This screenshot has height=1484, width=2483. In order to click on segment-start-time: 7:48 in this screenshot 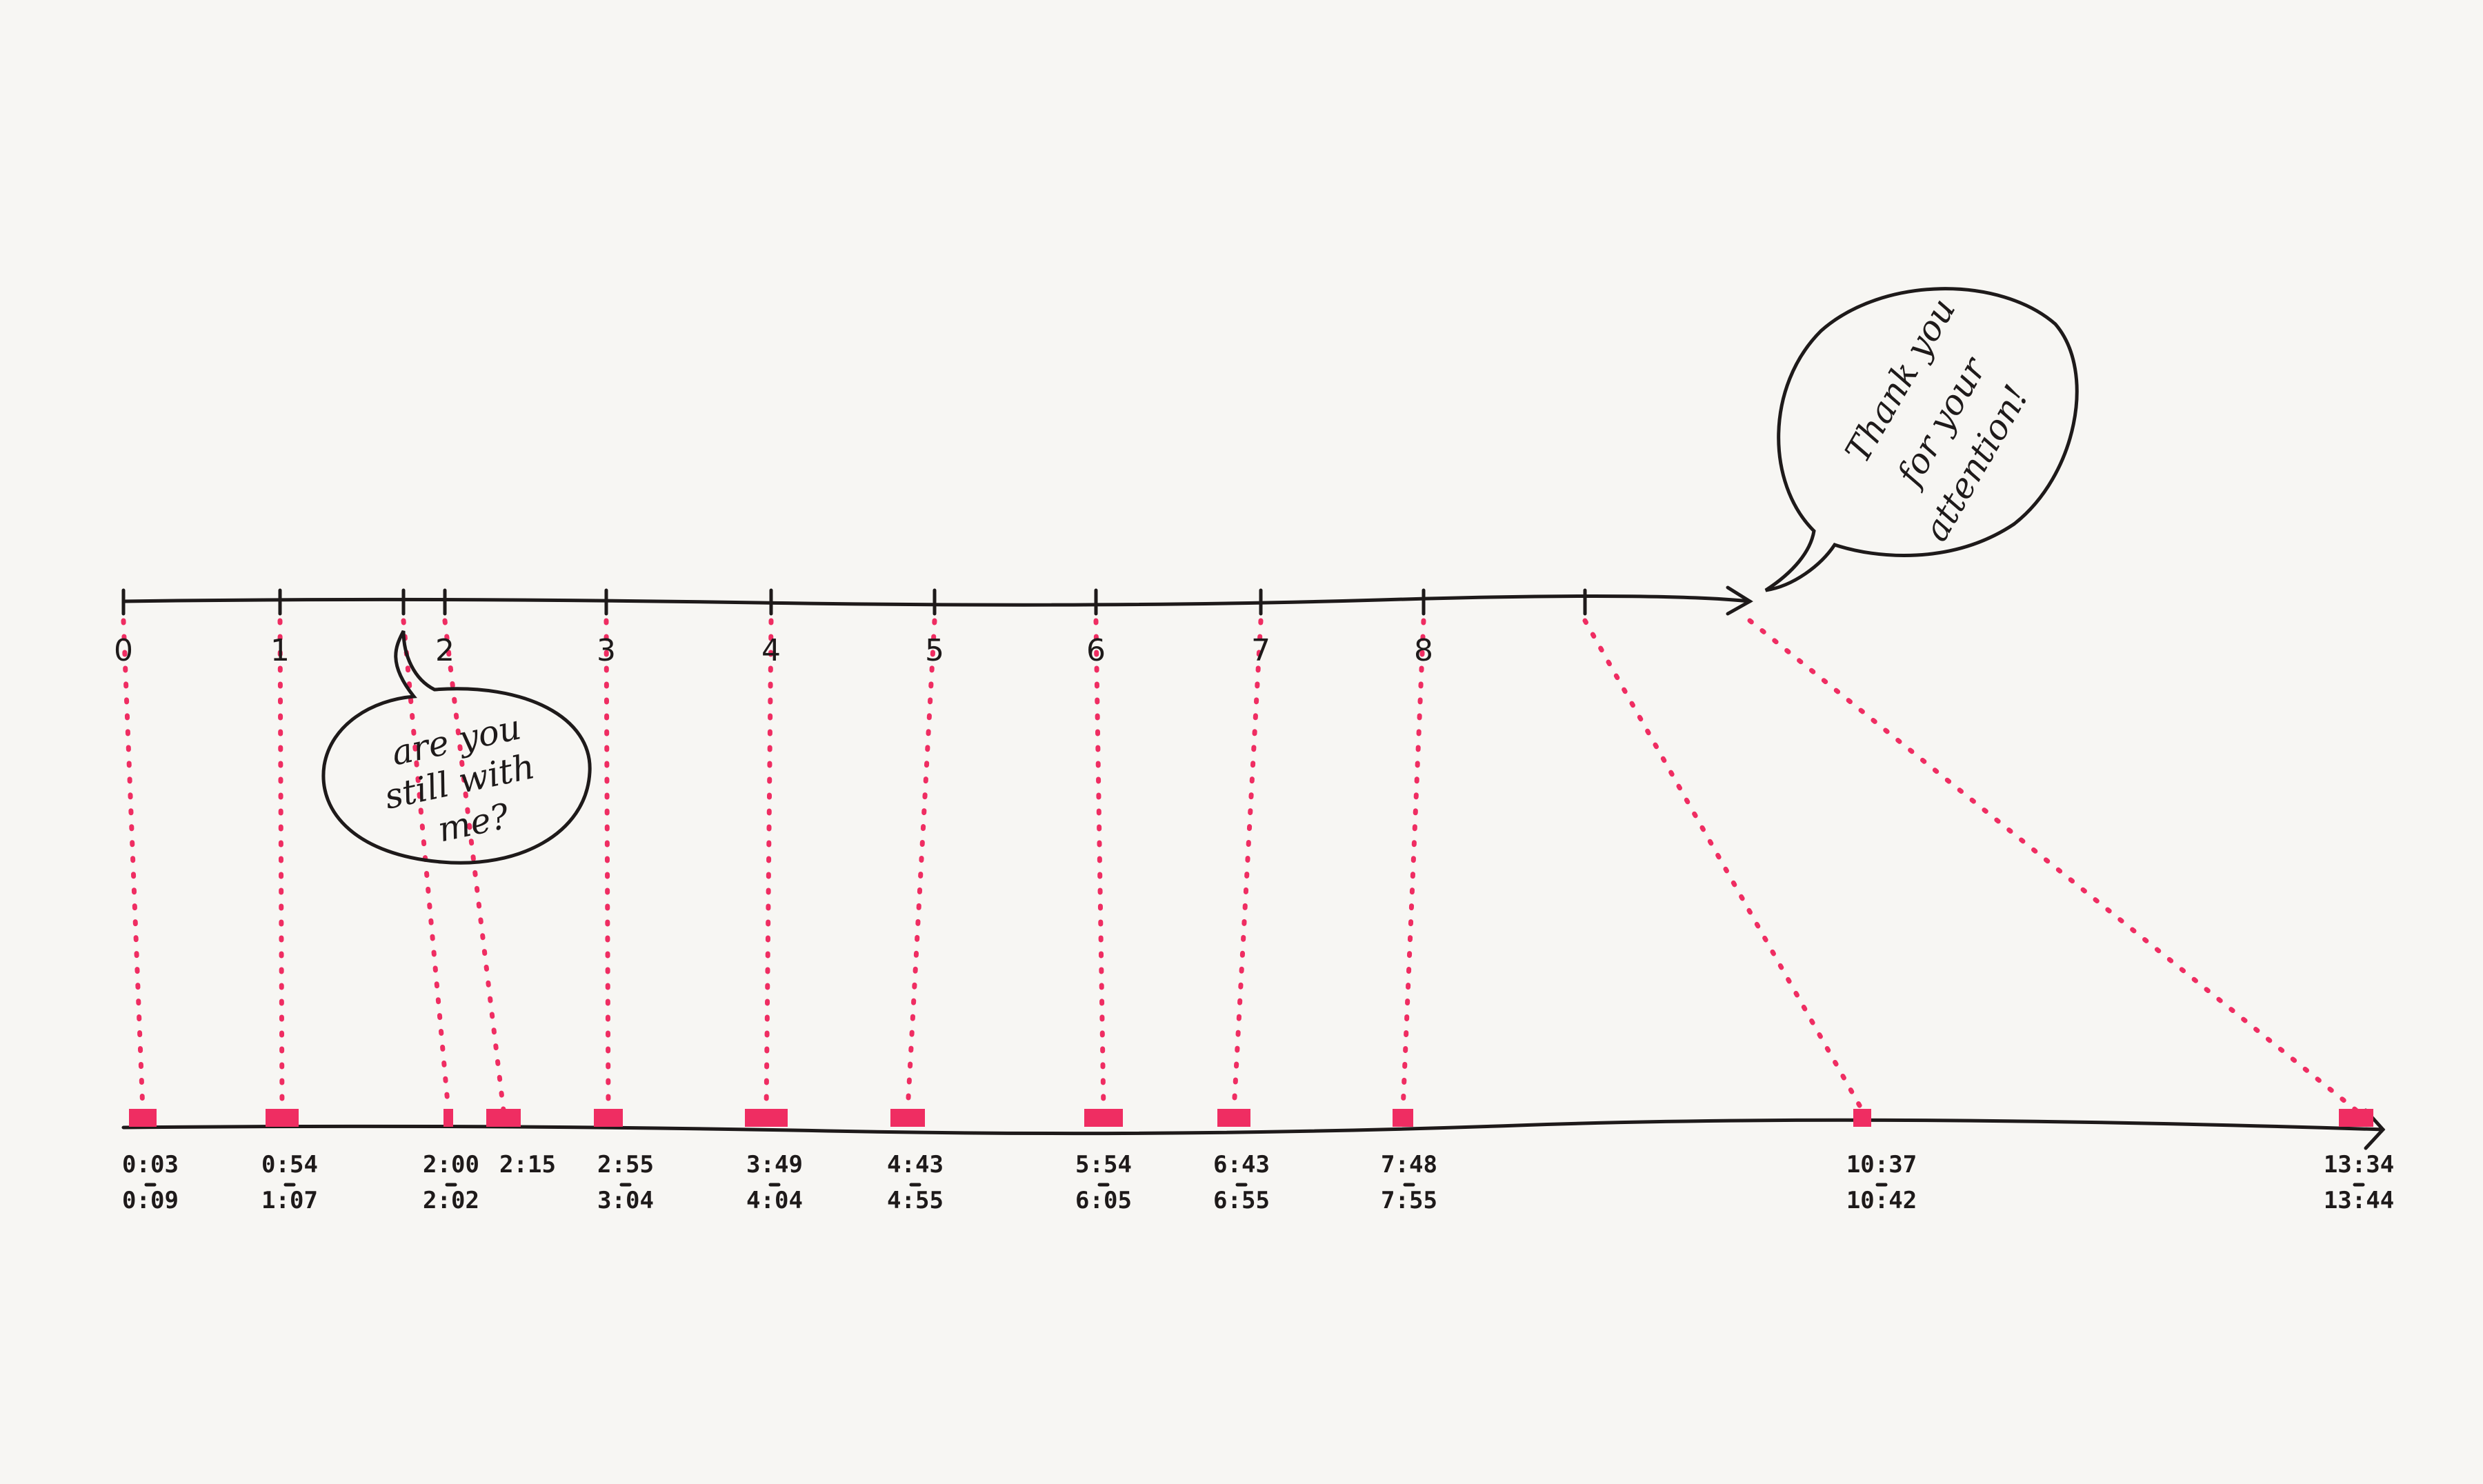, I will do `click(1409, 1165)`.